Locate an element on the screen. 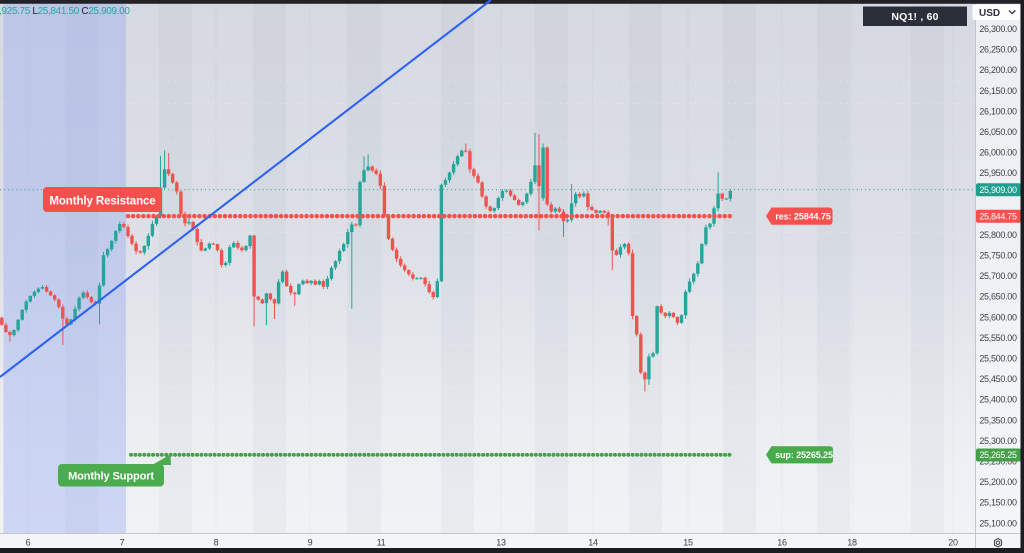 The image size is (1024, 553). svg-text: 25,550.00 is located at coordinates (998, 338).